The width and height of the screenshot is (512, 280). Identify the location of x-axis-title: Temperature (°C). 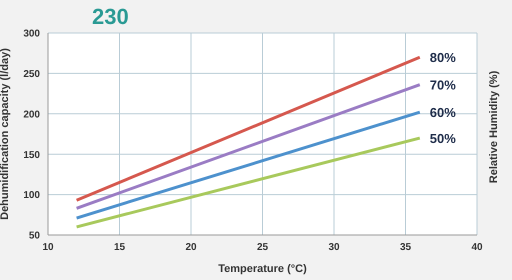
(263, 269).